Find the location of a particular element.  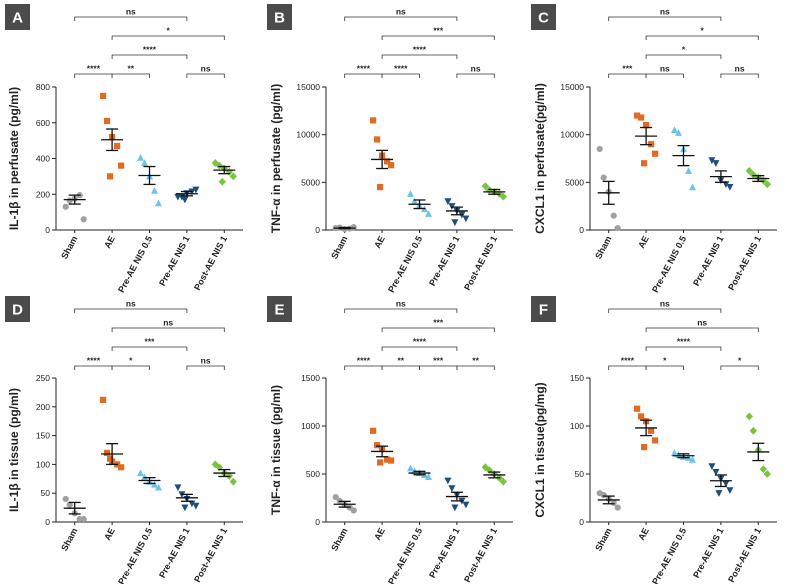

y-tick-label: 10000 is located at coordinates (308, 135).